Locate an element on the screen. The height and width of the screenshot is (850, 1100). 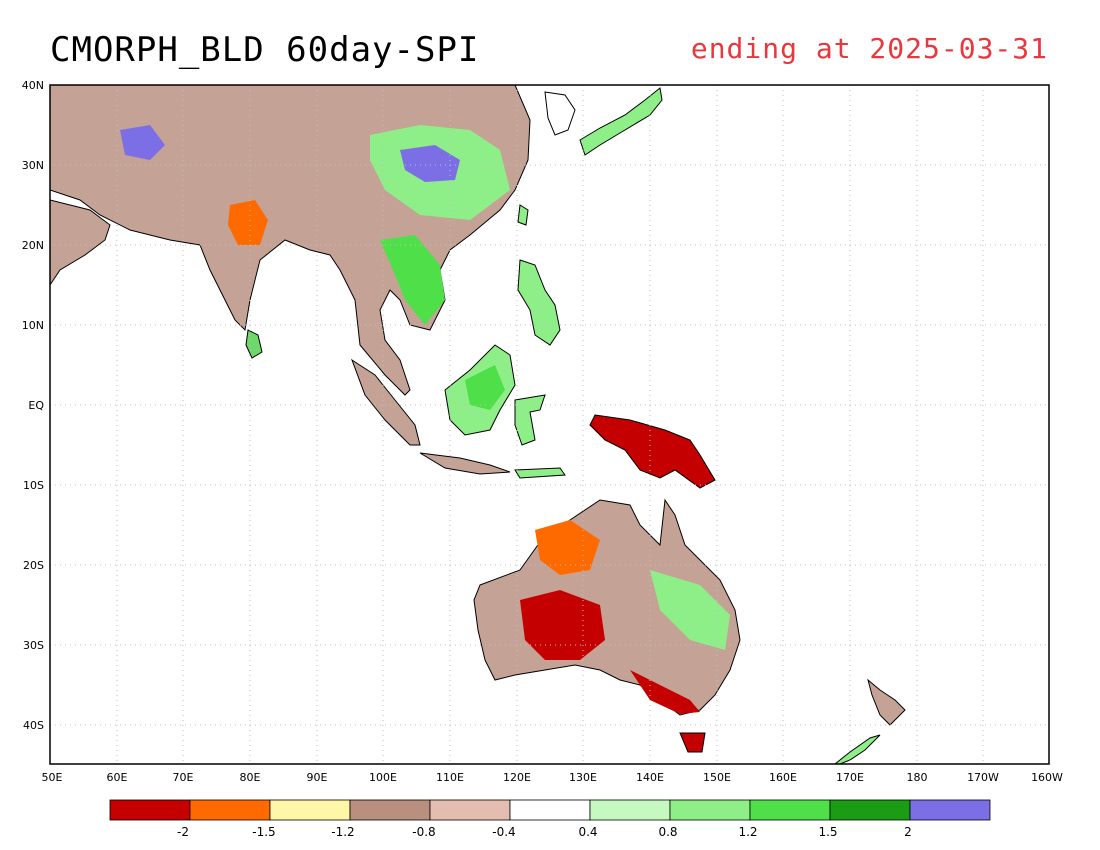
lat-label: 30S is located at coordinates (33, 645).